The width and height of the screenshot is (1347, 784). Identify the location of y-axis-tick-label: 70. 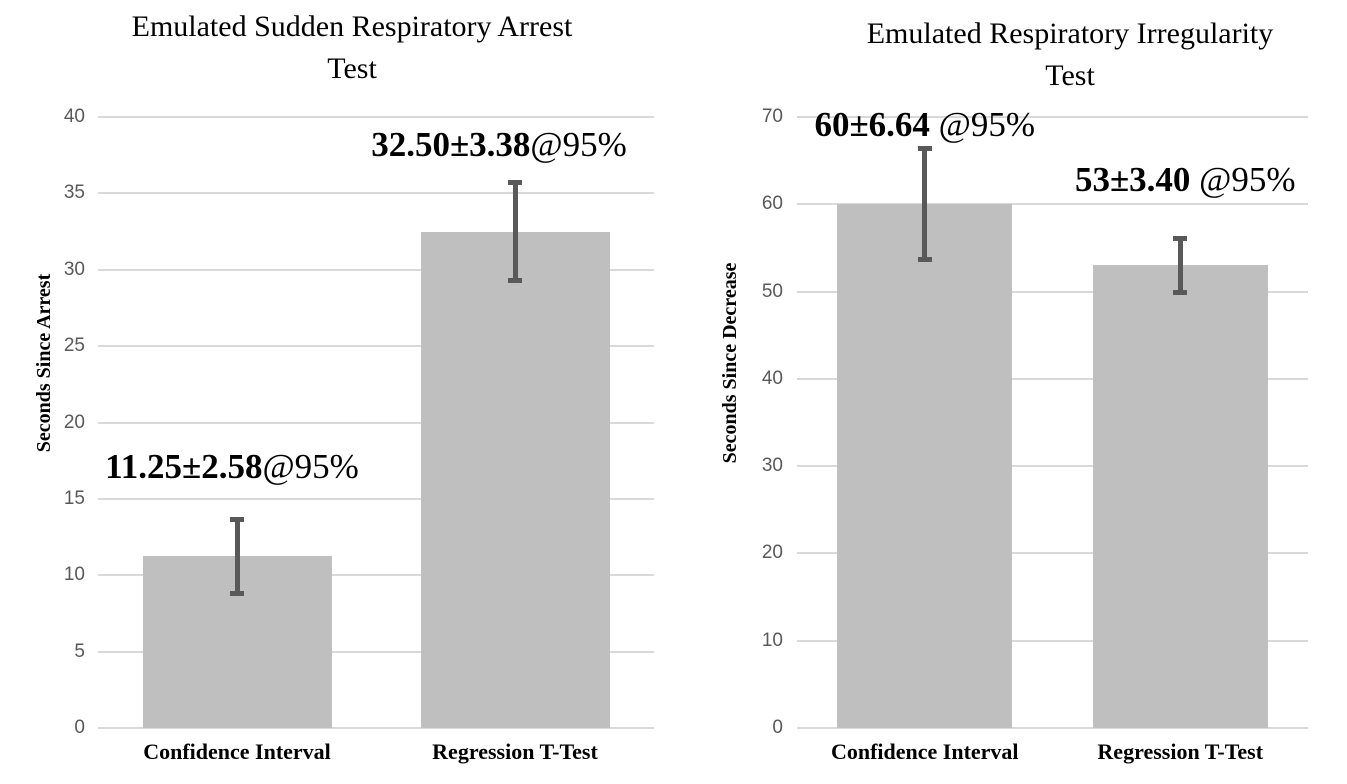
(772, 116).